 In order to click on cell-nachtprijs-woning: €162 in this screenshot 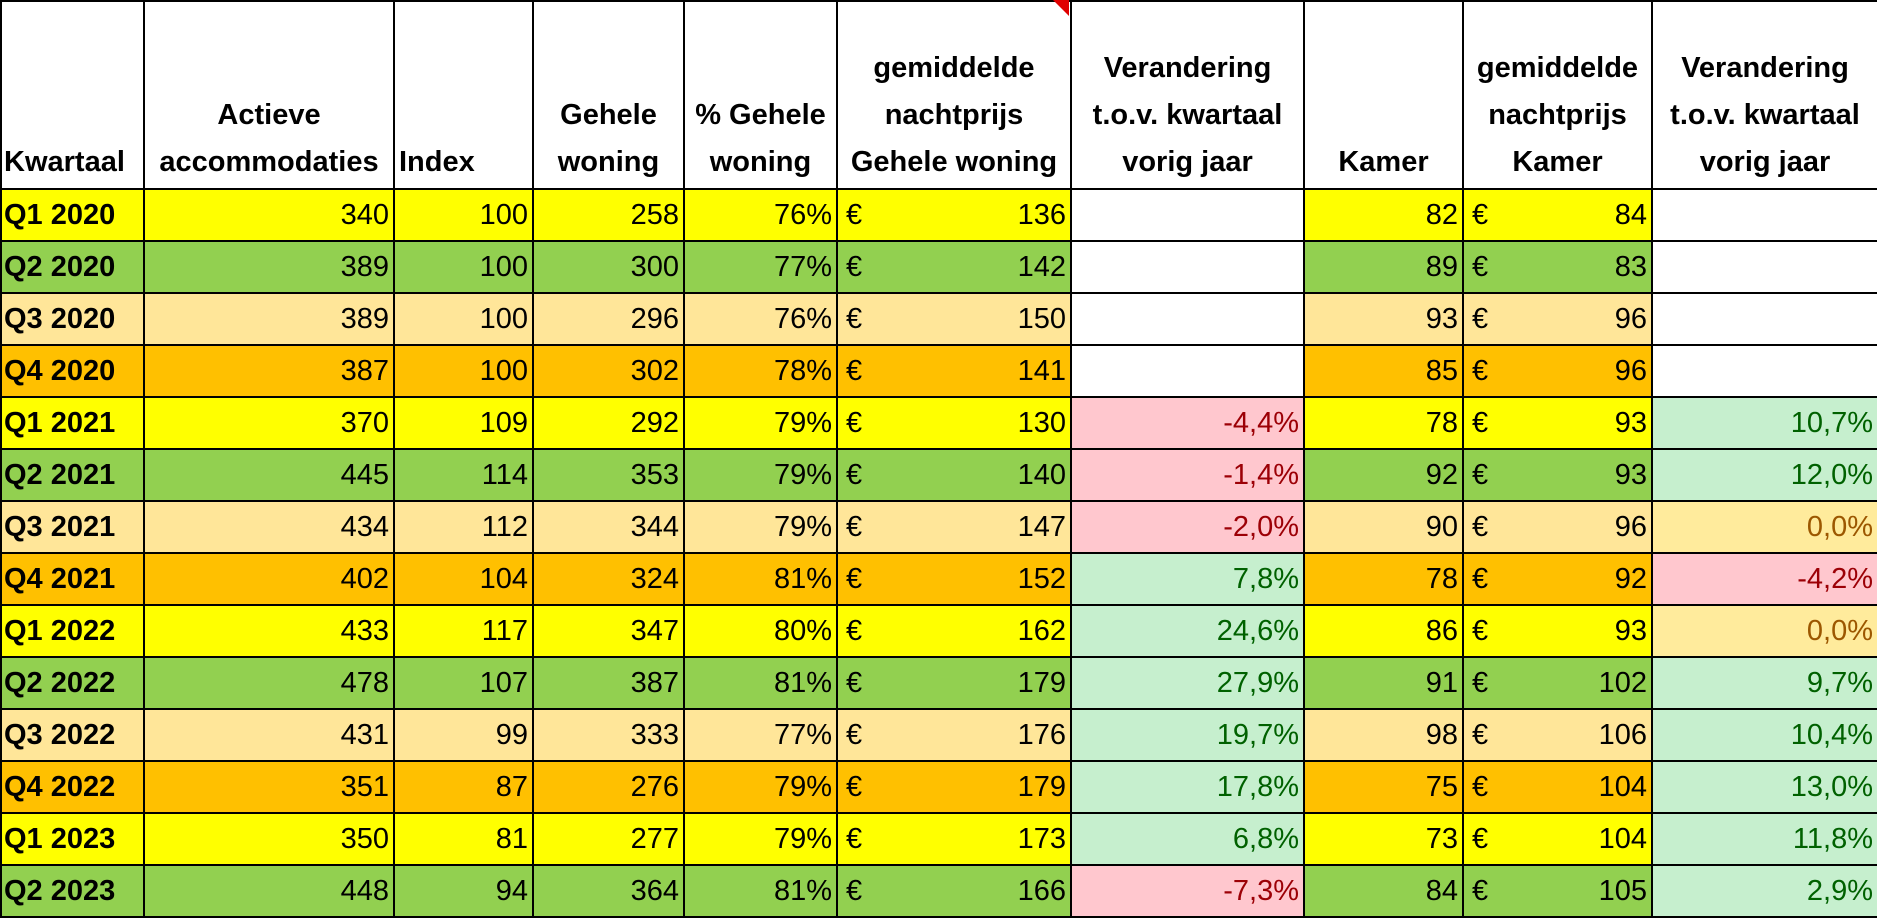, I will do `click(954, 631)`.